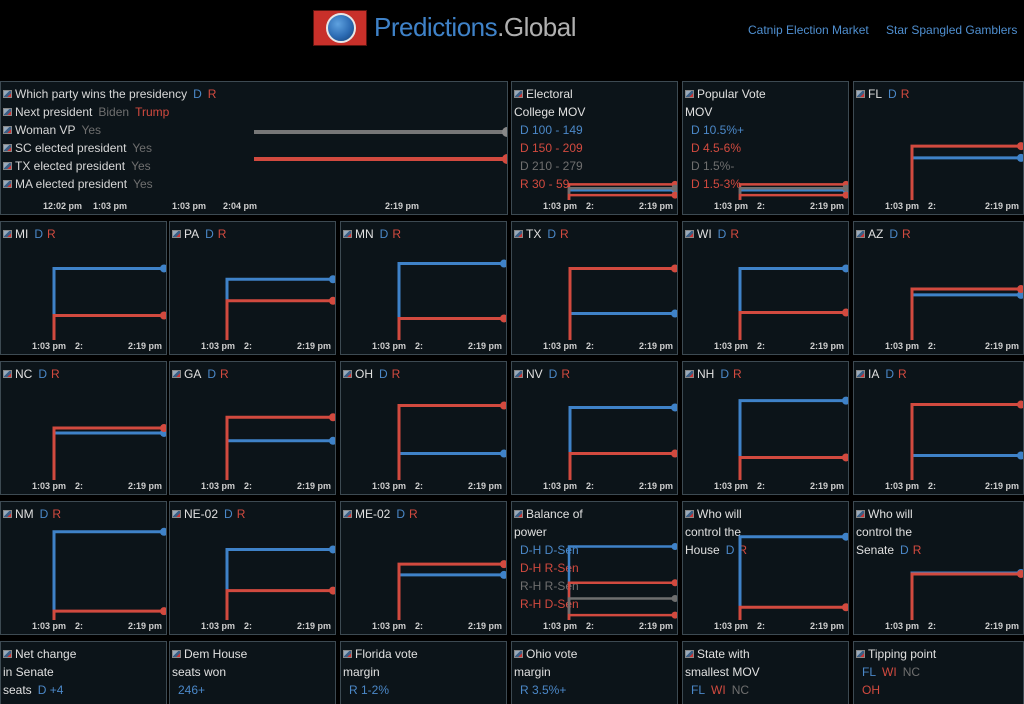  I want to click on market-panel-mn: MN D R 1:03 pm 2: 2:19 pm, so click(423, 288).